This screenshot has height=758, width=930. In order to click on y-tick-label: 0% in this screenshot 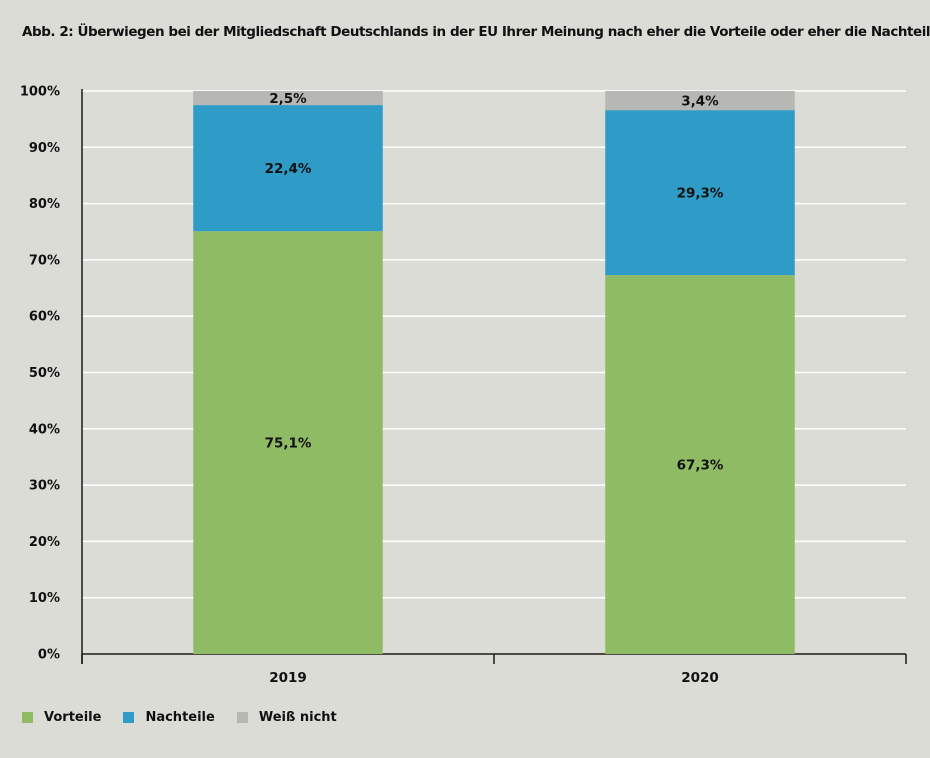, I will do `click(49, 655)`.